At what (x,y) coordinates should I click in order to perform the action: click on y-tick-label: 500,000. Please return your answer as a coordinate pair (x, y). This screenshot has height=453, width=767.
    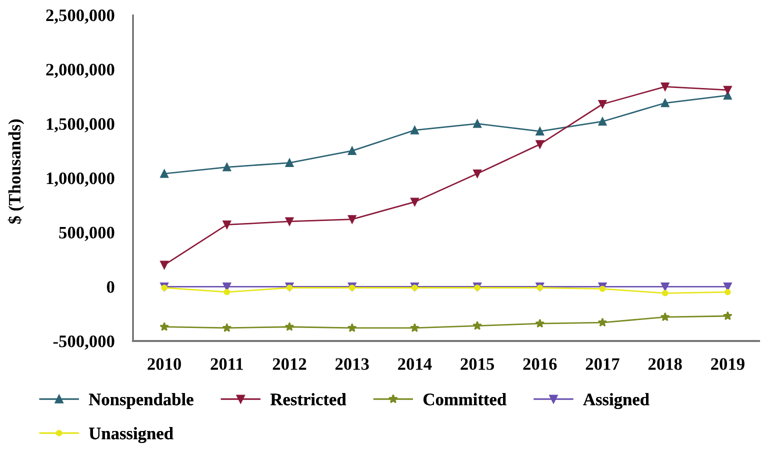
    Looking at the image, I should click on (86, 234).